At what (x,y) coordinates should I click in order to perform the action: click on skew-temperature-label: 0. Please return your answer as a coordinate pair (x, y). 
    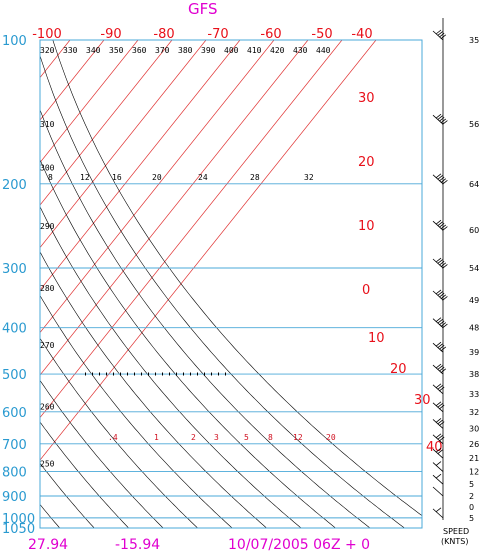
    Looking at the image, I should click on (366, 290).